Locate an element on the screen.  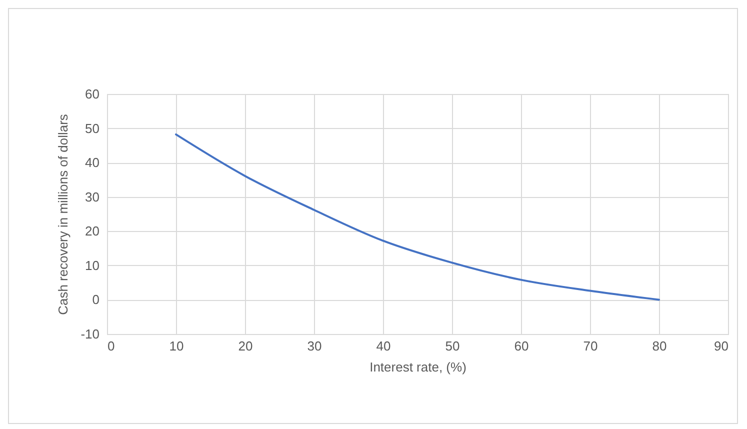
y-tick-label: 0 is located at coordinates (96, 300).